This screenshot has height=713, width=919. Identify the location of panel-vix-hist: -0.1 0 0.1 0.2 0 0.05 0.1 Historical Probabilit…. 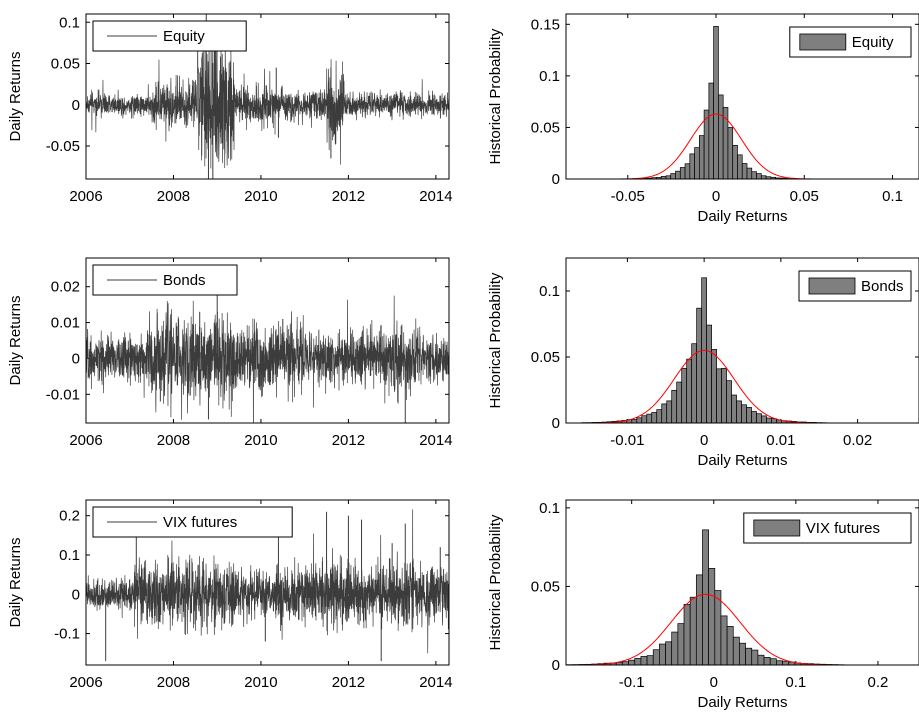
(703, 605).